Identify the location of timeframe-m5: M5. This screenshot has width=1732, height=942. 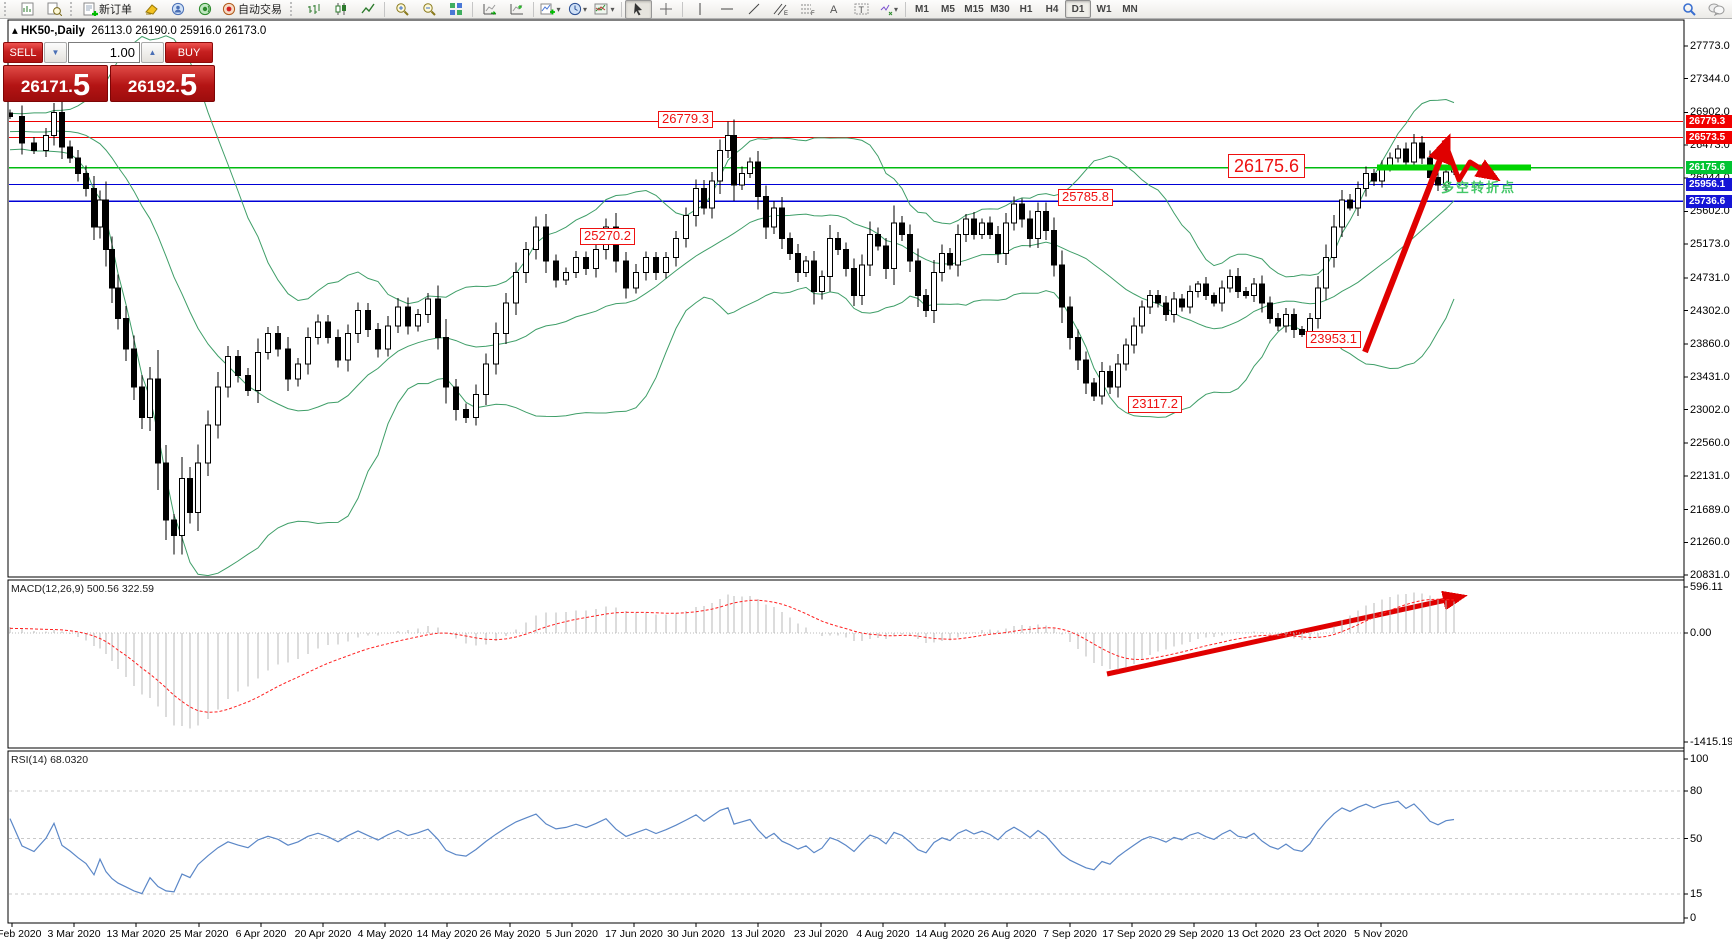
(948, 9).